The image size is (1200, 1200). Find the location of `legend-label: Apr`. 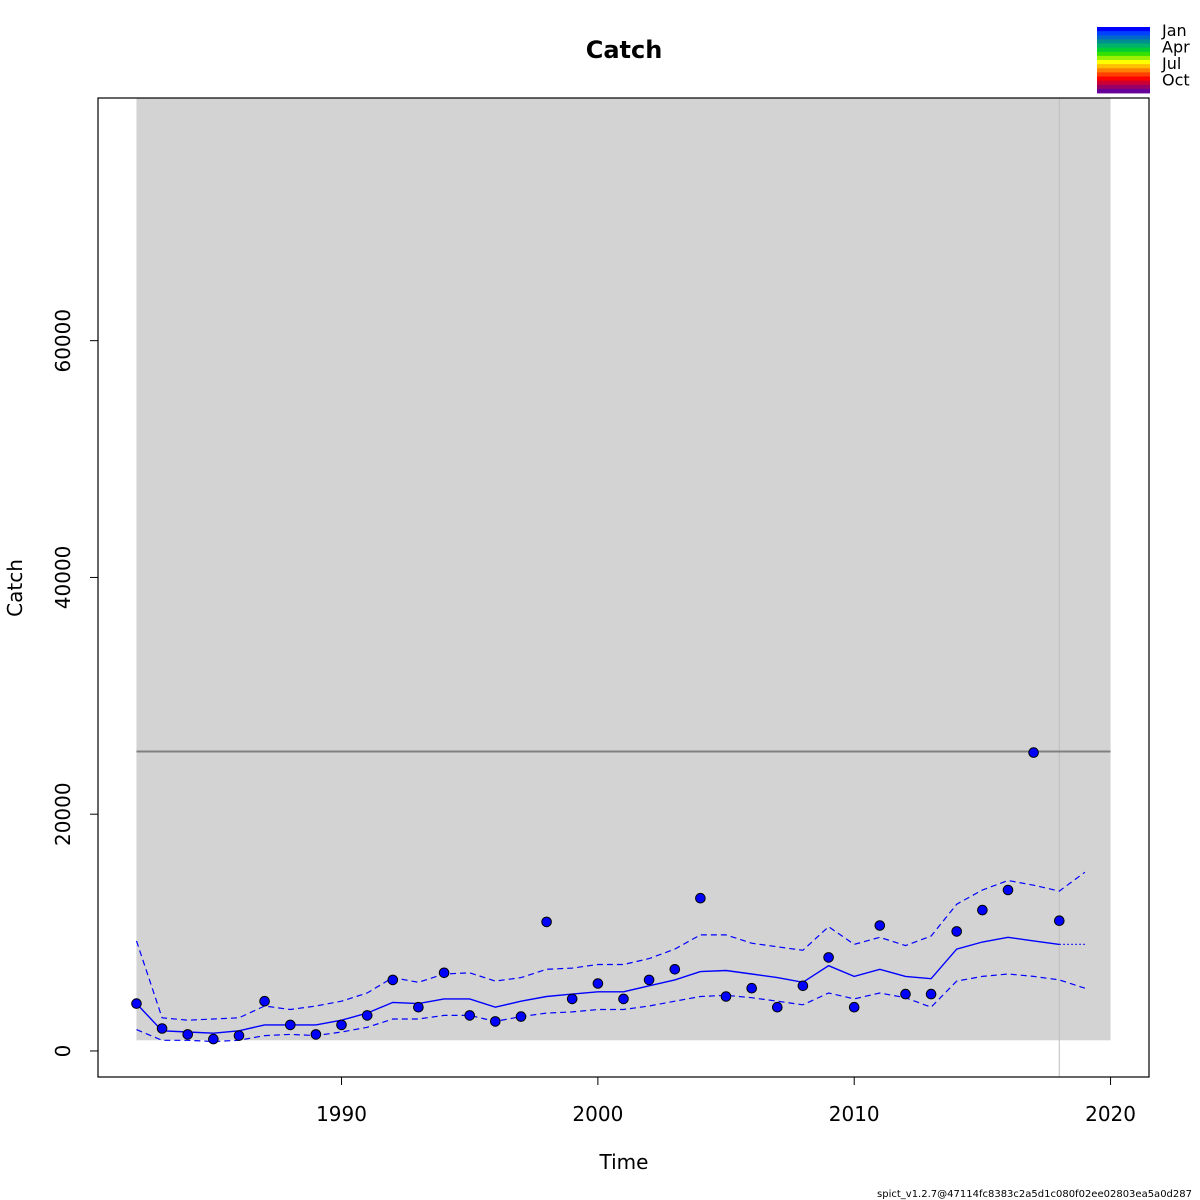

legend-label: Apr is located at coordinates (1176, 47).